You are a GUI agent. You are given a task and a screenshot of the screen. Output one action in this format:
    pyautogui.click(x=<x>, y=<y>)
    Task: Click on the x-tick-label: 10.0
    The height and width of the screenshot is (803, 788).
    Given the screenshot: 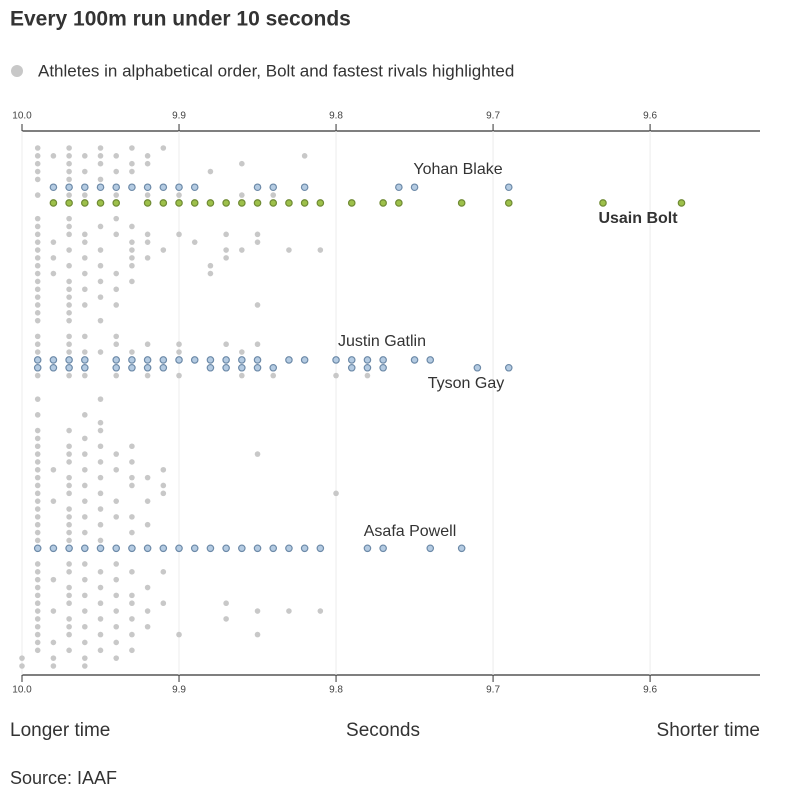 What is the action you would take?
    pyautogui.click(x=22, y=116)
    